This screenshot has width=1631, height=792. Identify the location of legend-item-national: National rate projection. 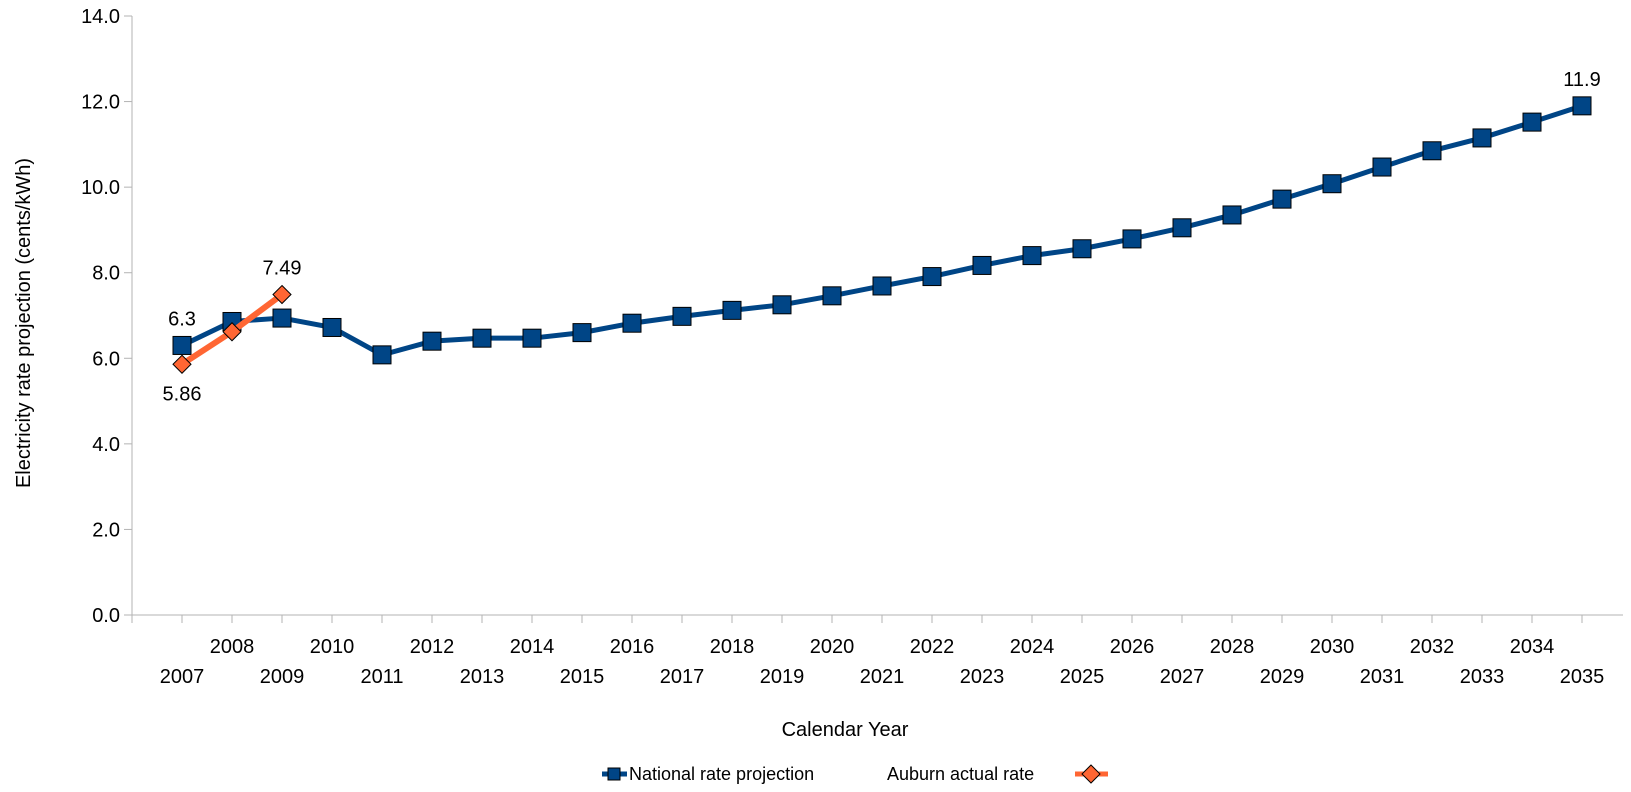
(708, 774).